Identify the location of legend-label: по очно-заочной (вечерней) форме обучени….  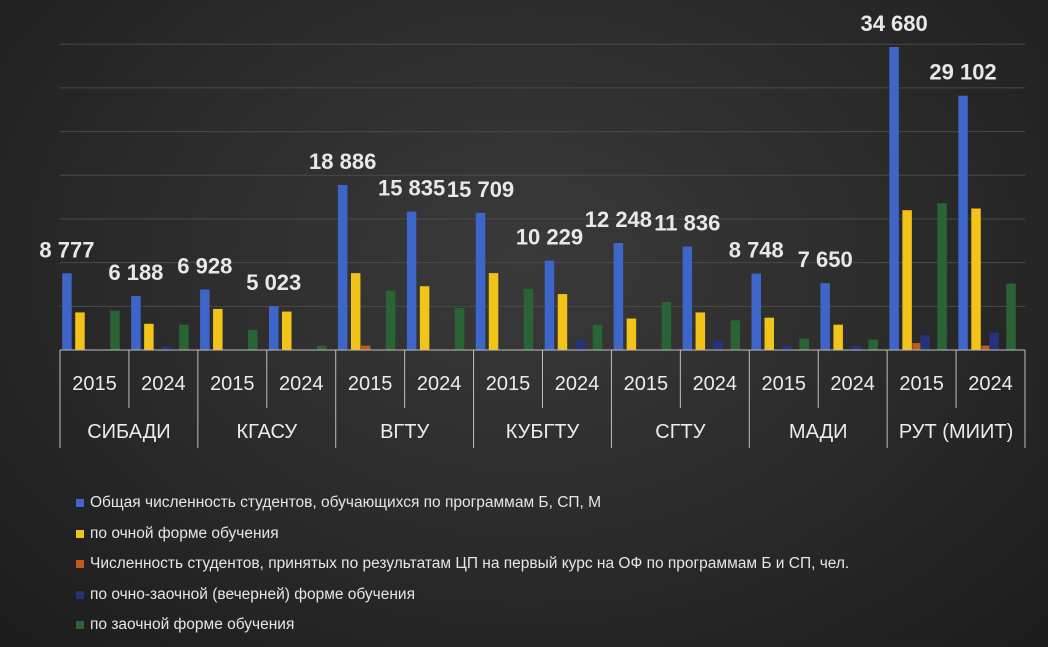
(252, 594).